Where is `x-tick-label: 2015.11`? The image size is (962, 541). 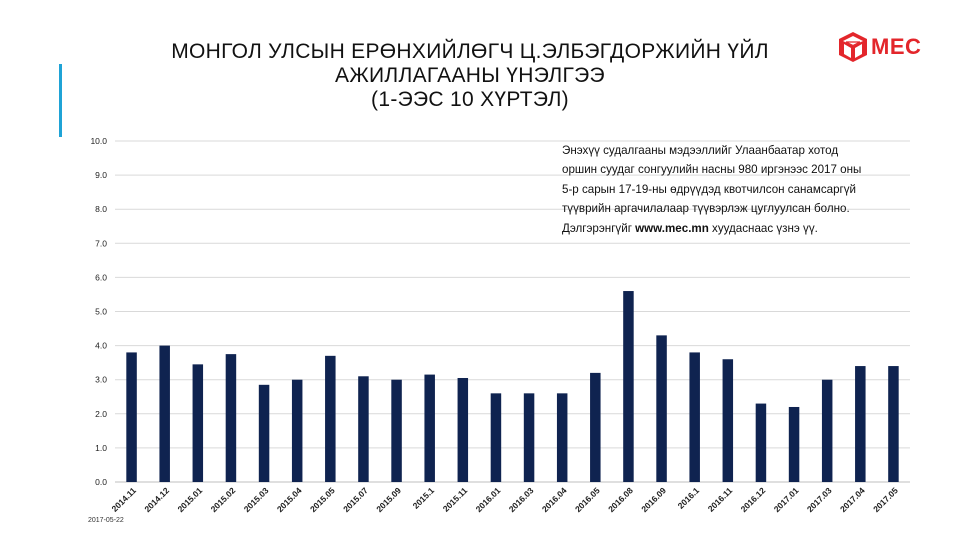
x-tick-label: 2015.11 is located at coordinates (455, 499).